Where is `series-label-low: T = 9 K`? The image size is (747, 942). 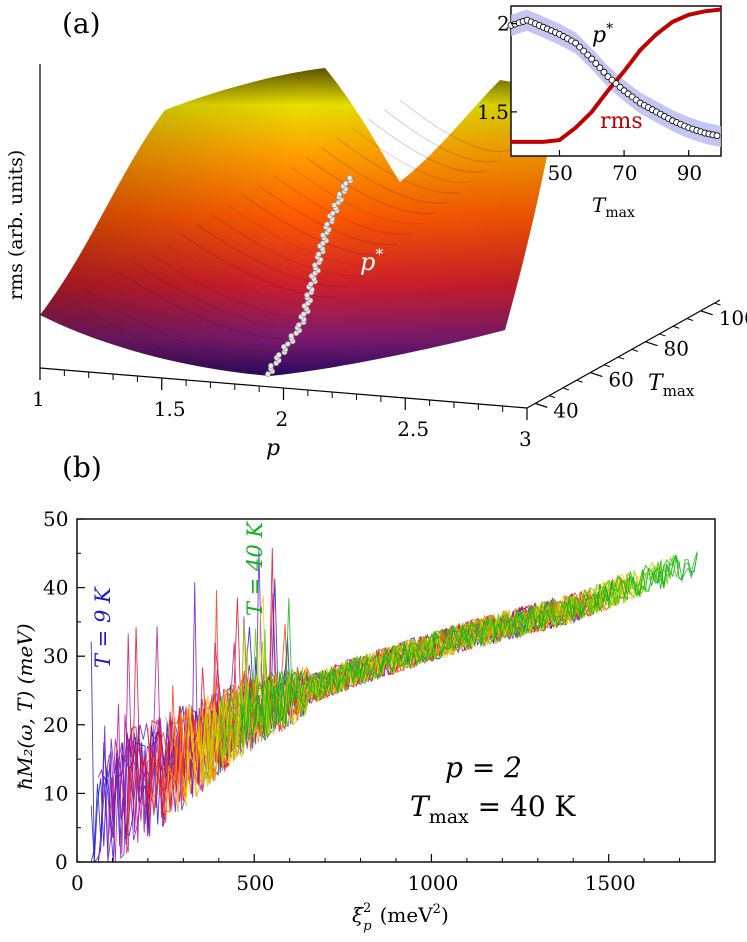 series-label-low: T = 9 K is located at coordinates (103, 627).